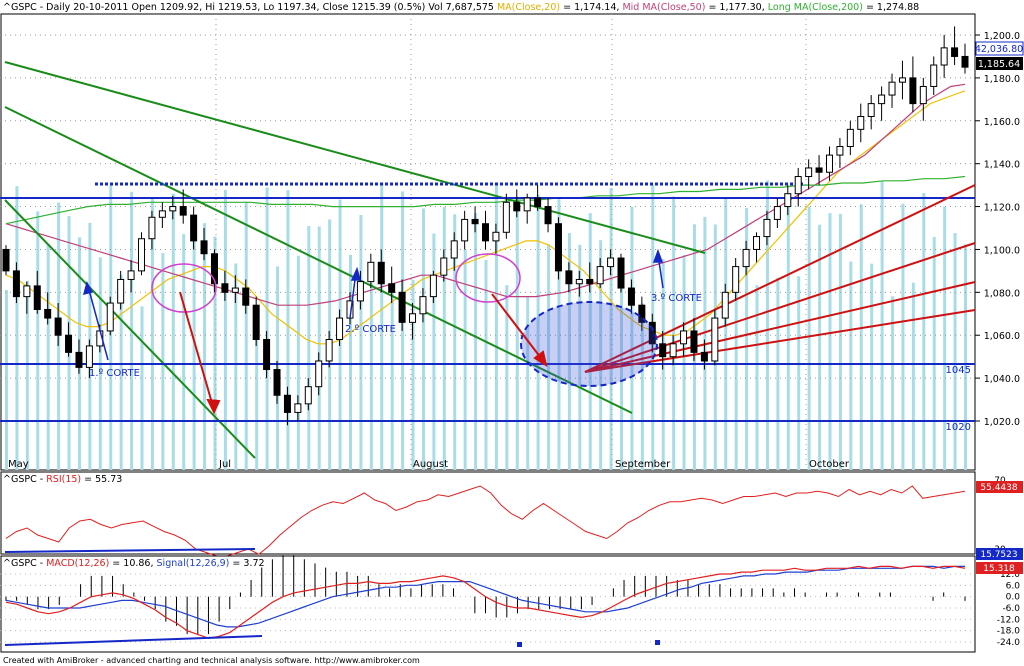  What do you see at coordinates (958, 427) in the screenshot?
I see `level-label-1020: 1020` at bounding box center [958, 427].